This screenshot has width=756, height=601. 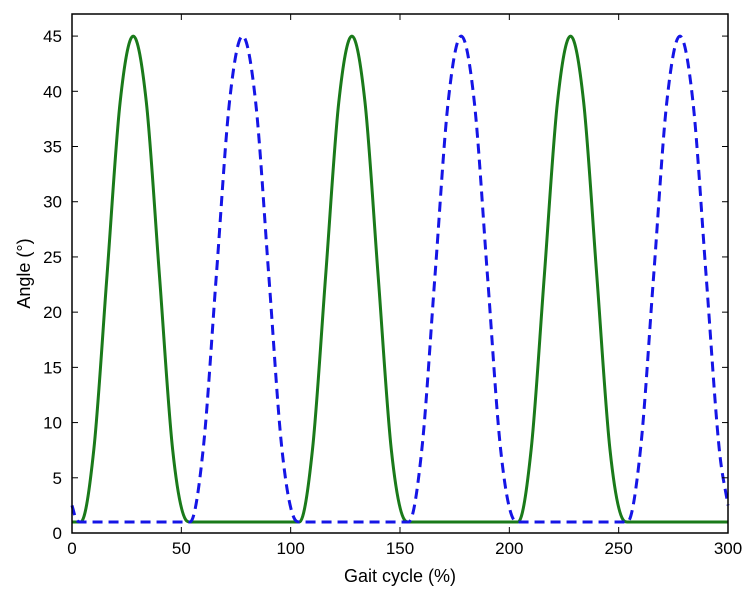 What do you see at coordinates (71, 548) in the screenshot?
I see `x-tick-label: 0` at bounding box center [71, 548].